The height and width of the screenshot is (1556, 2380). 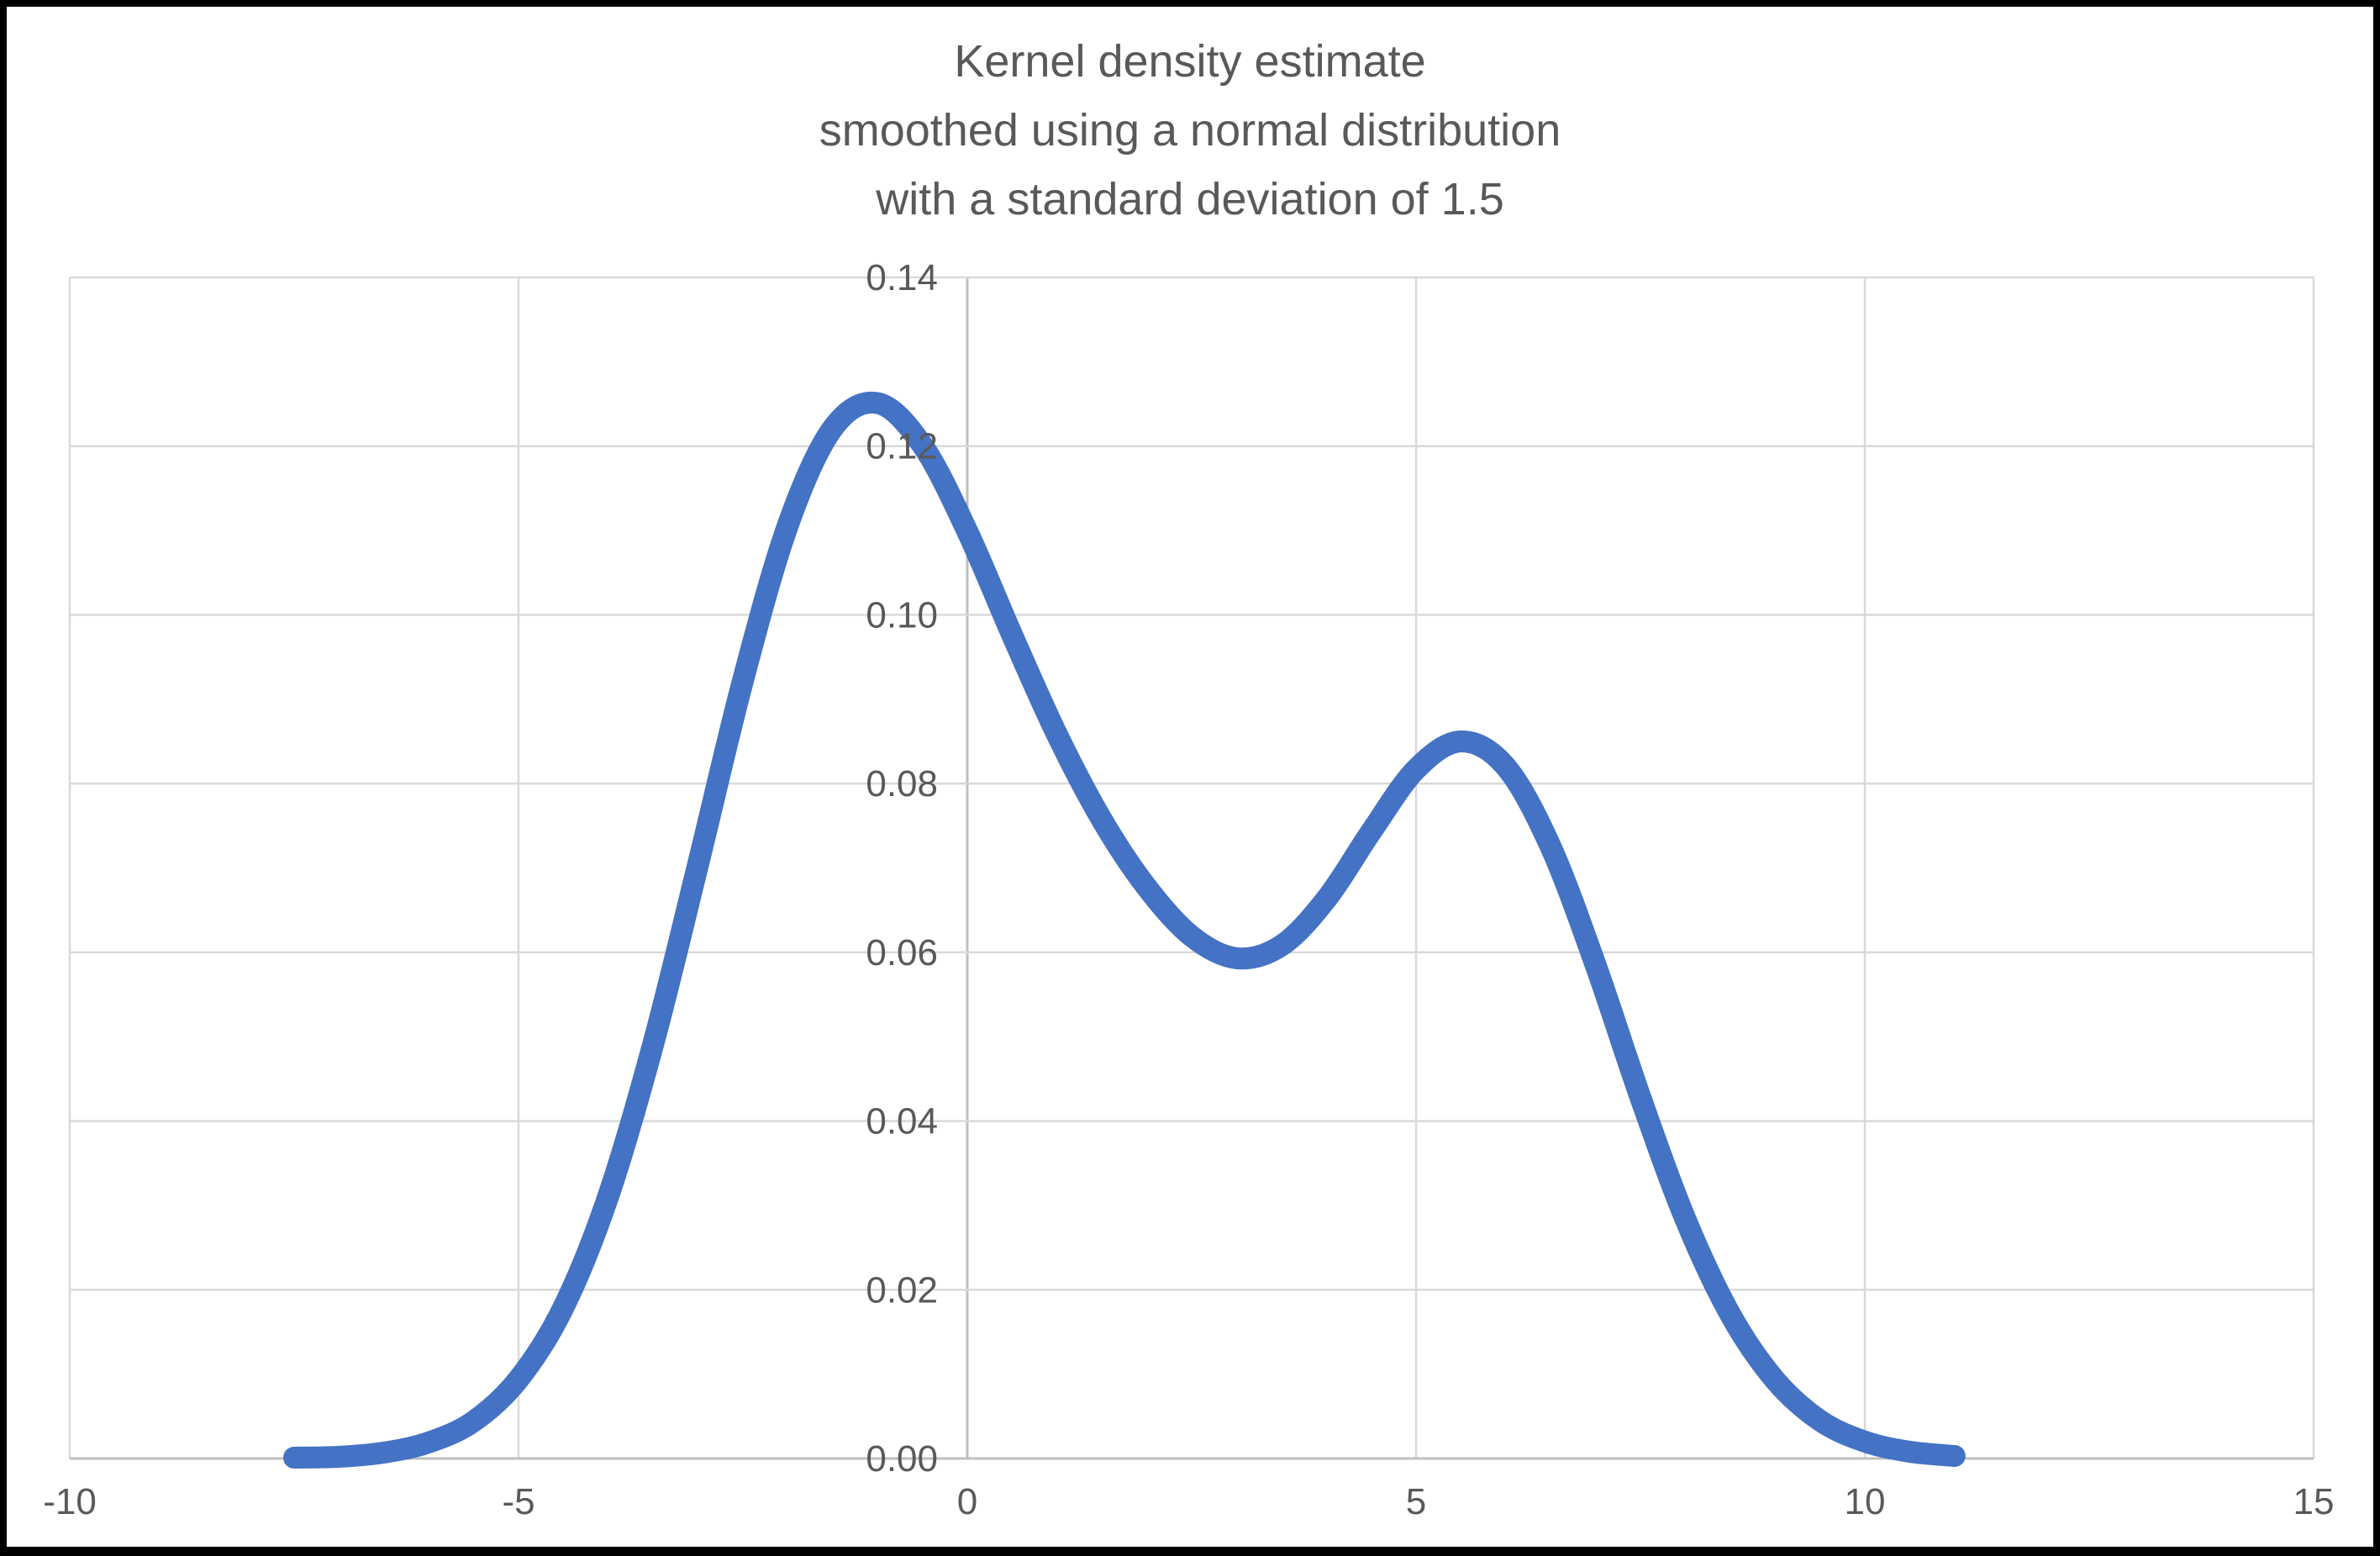 I want to click on y-tick-label: 0.02, so click(x=902, y=1290).